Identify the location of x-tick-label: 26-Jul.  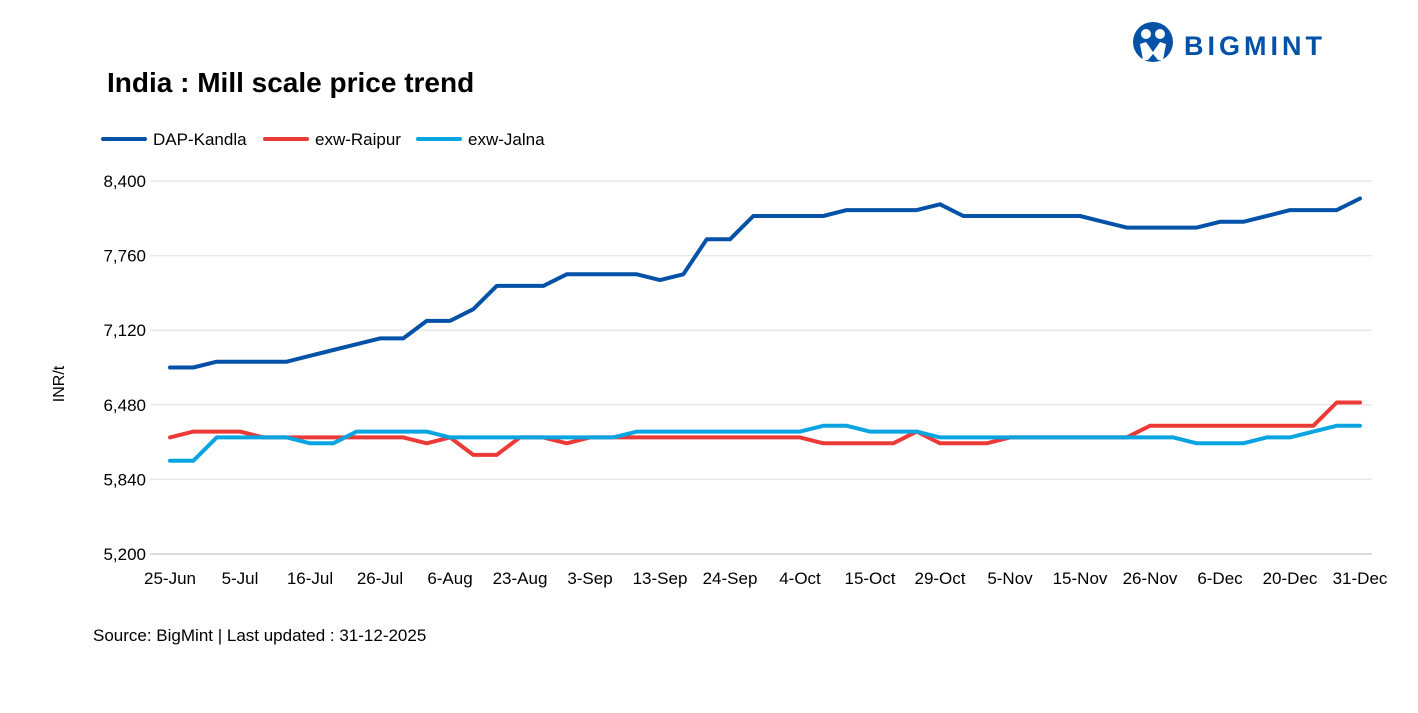
(380, 578).